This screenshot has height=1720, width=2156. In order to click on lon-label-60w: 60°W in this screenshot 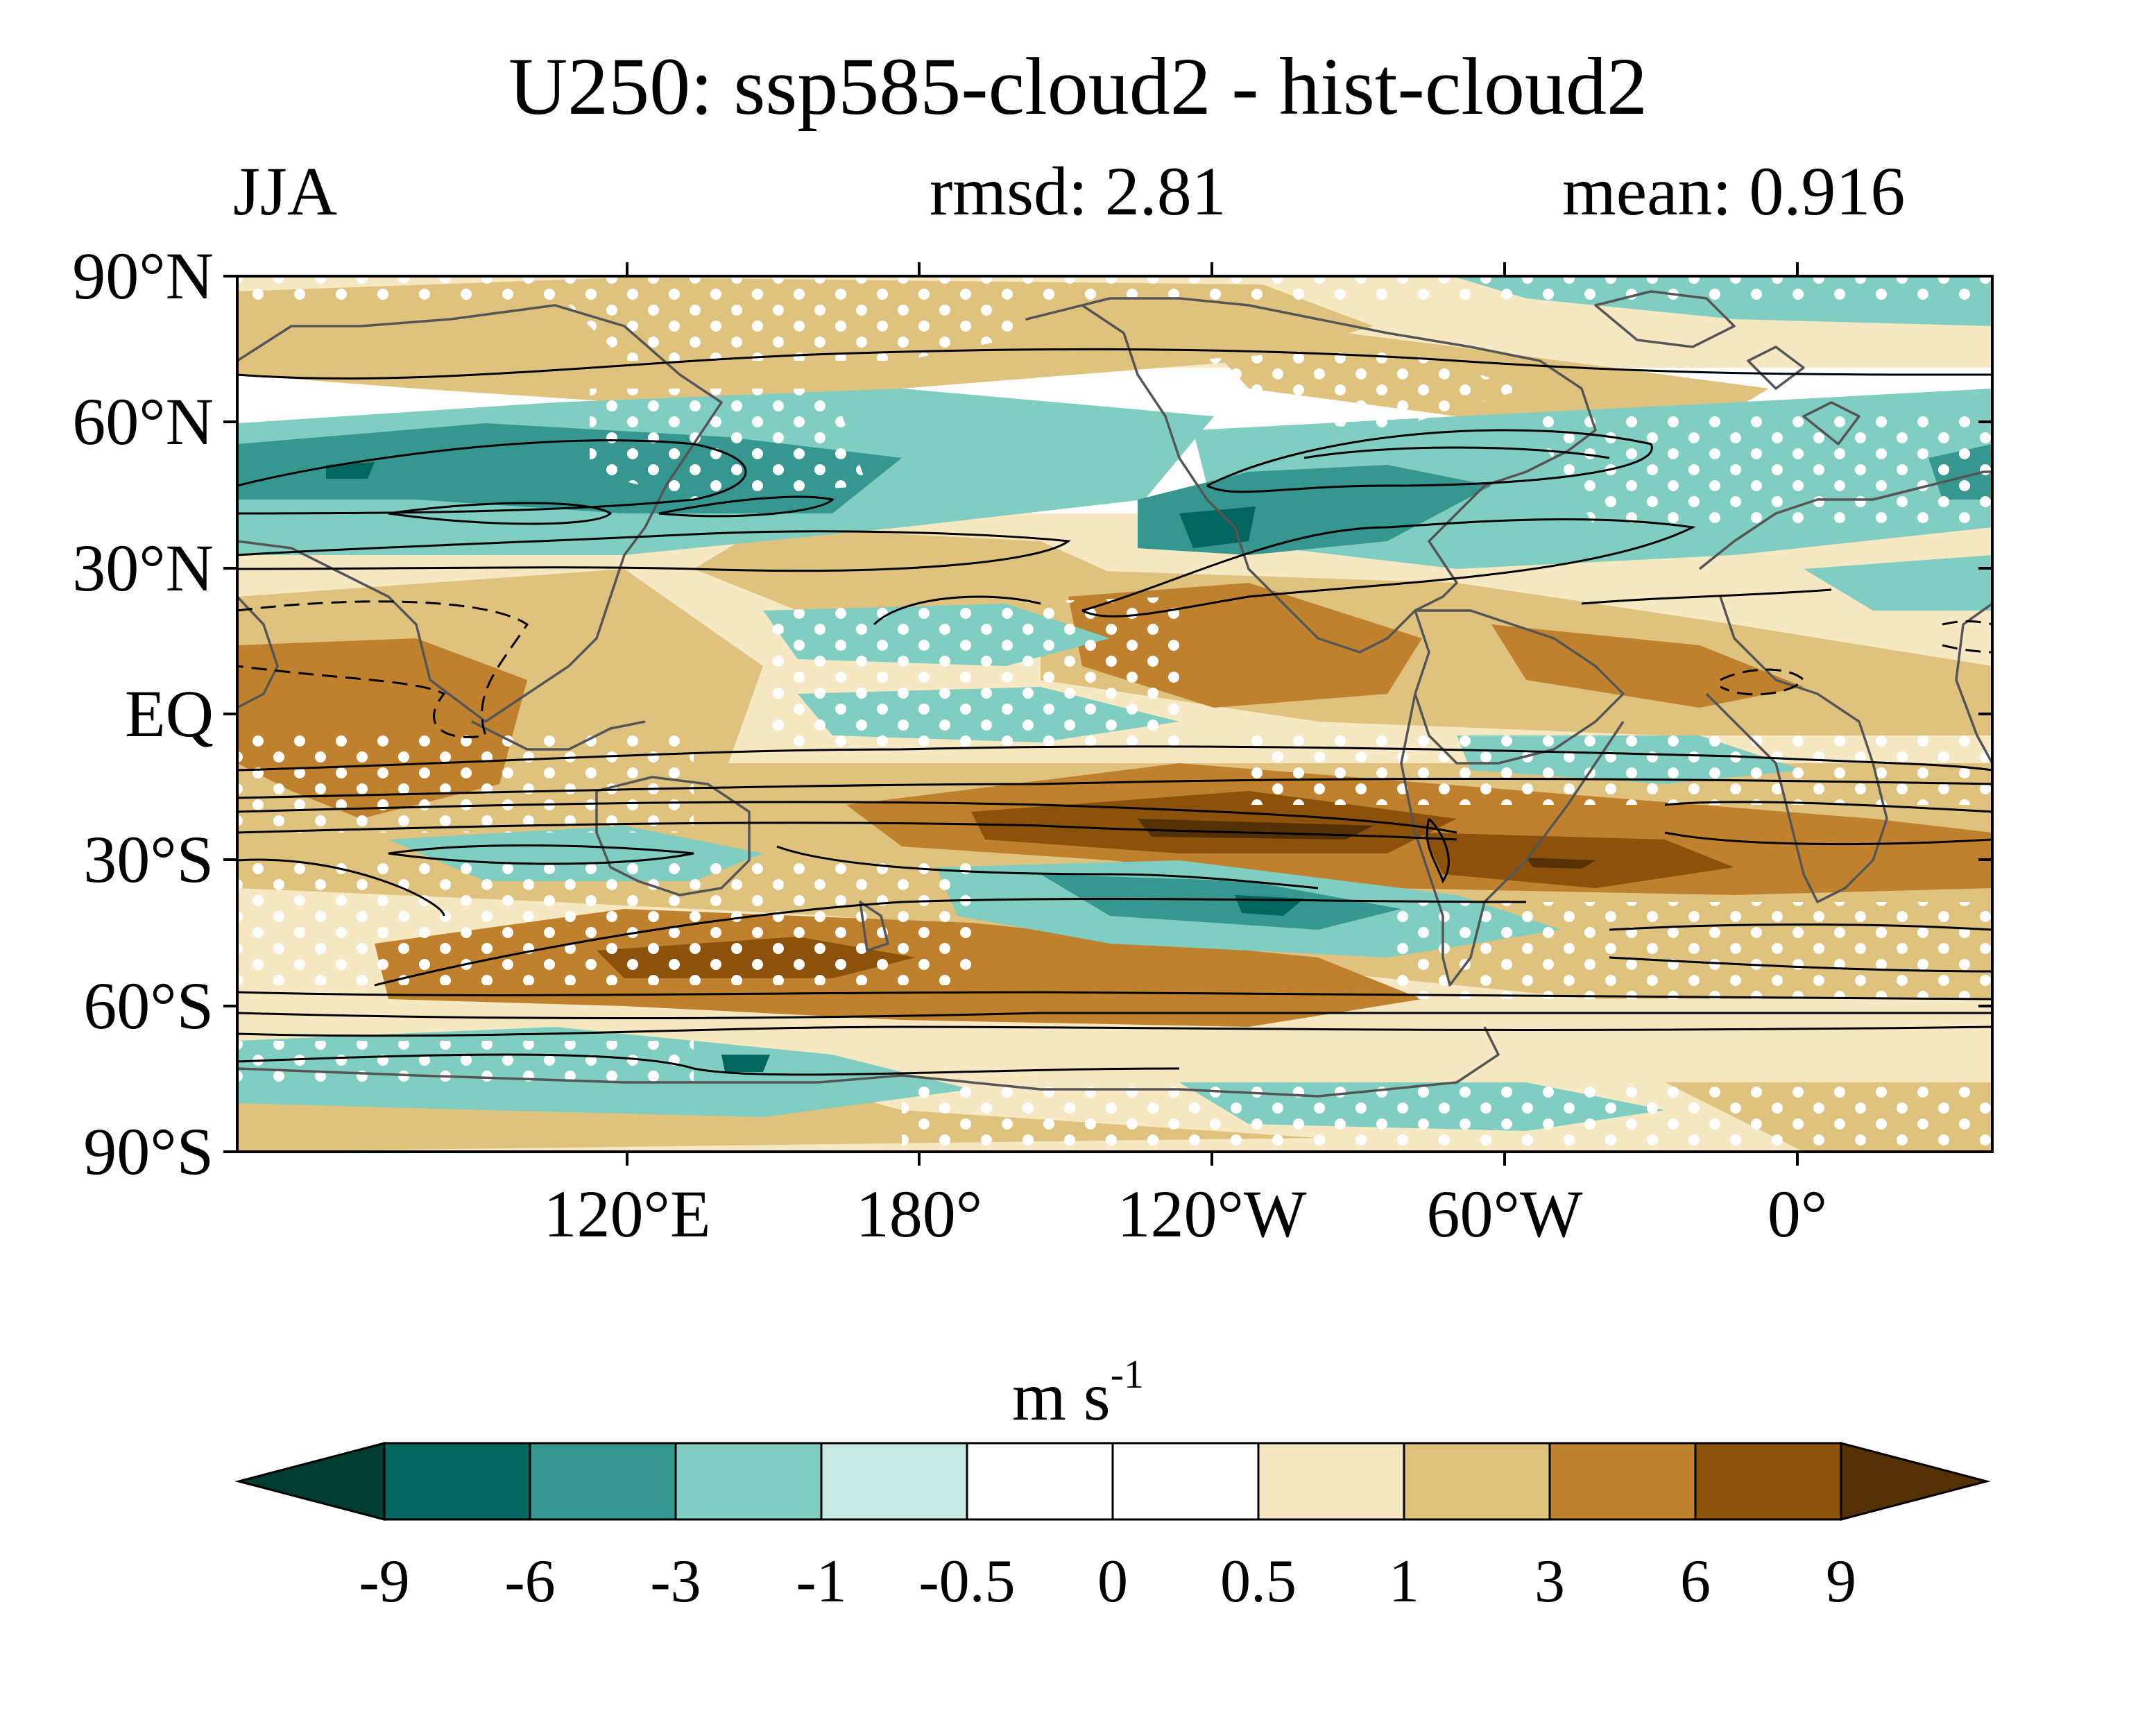, I will do `click(1504, 1214)`.